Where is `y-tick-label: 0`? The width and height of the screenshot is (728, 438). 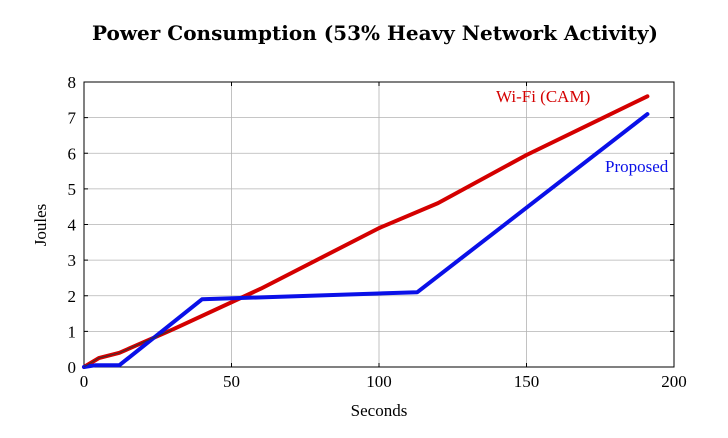 y-tick-label: 0 is located at coordinates (72, 367).